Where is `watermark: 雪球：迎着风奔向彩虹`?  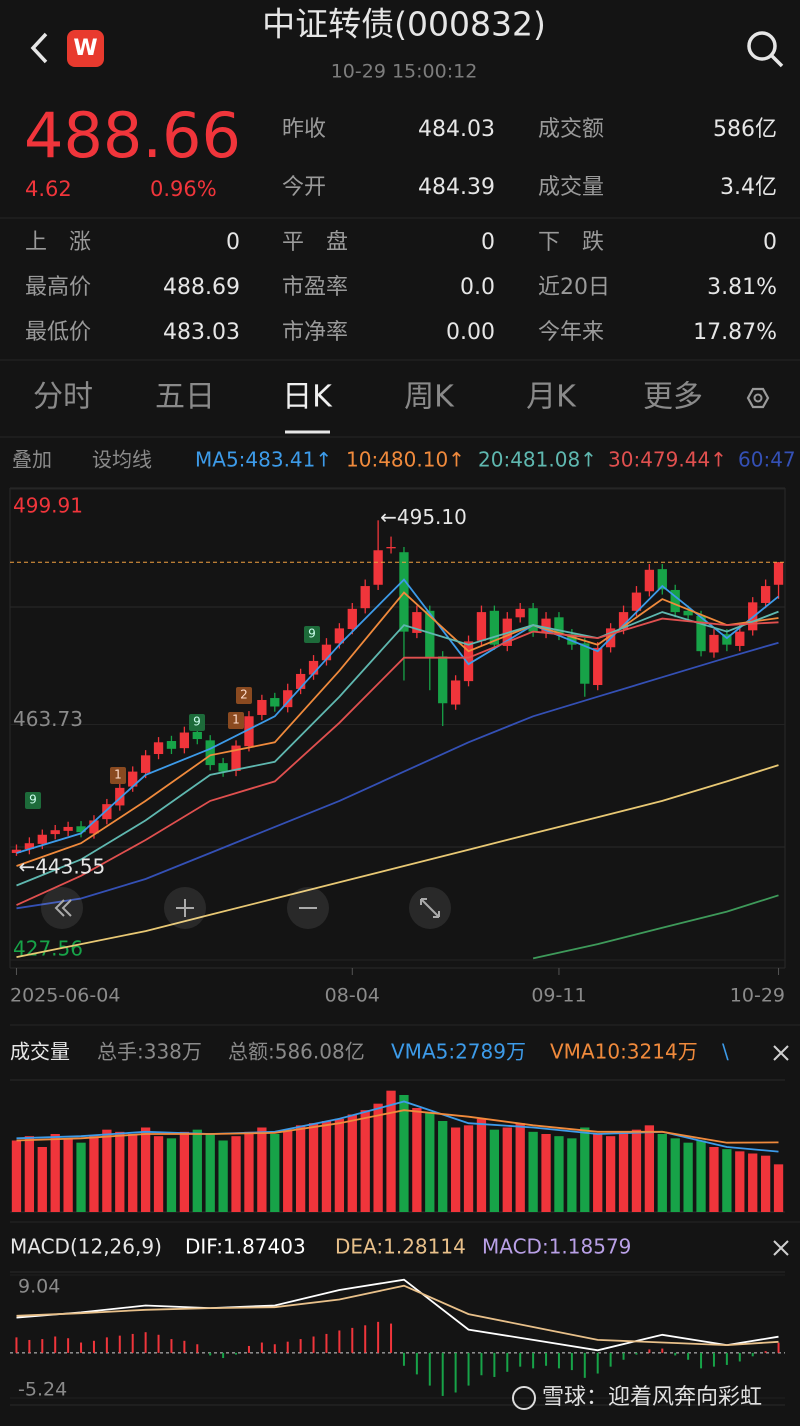 watermark: 雪球：迎着风奔向彩虹 is located at coordinates (652, 1397).